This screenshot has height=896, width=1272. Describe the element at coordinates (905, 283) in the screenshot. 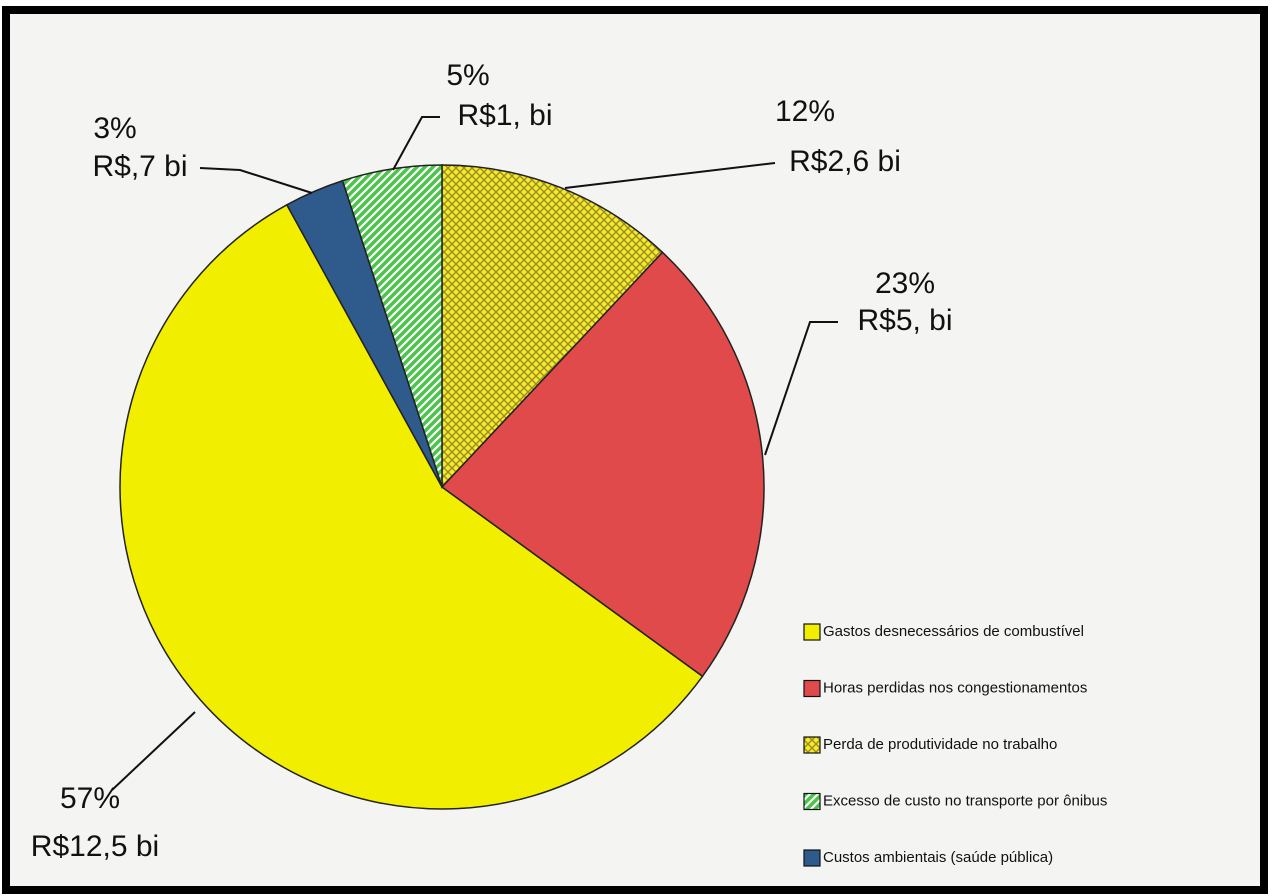

I see `value-label: 23%` at that location.